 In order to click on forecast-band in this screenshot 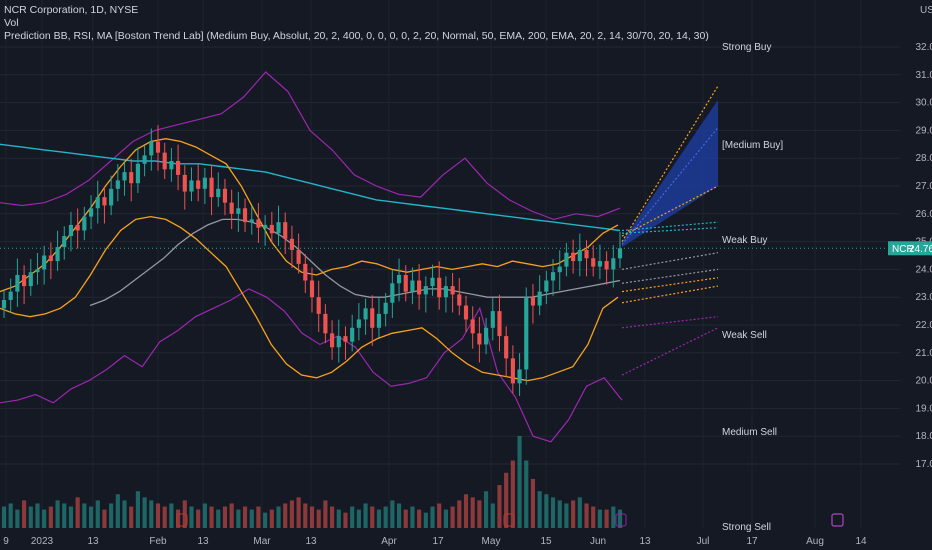, I will do `click(670, 230)`.